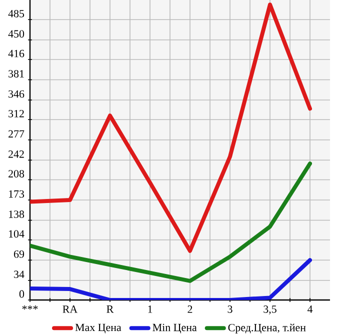  Describe the element at coordinates (174, 329) in the screenshot. I see `legend-label: Min Цена` at that location.